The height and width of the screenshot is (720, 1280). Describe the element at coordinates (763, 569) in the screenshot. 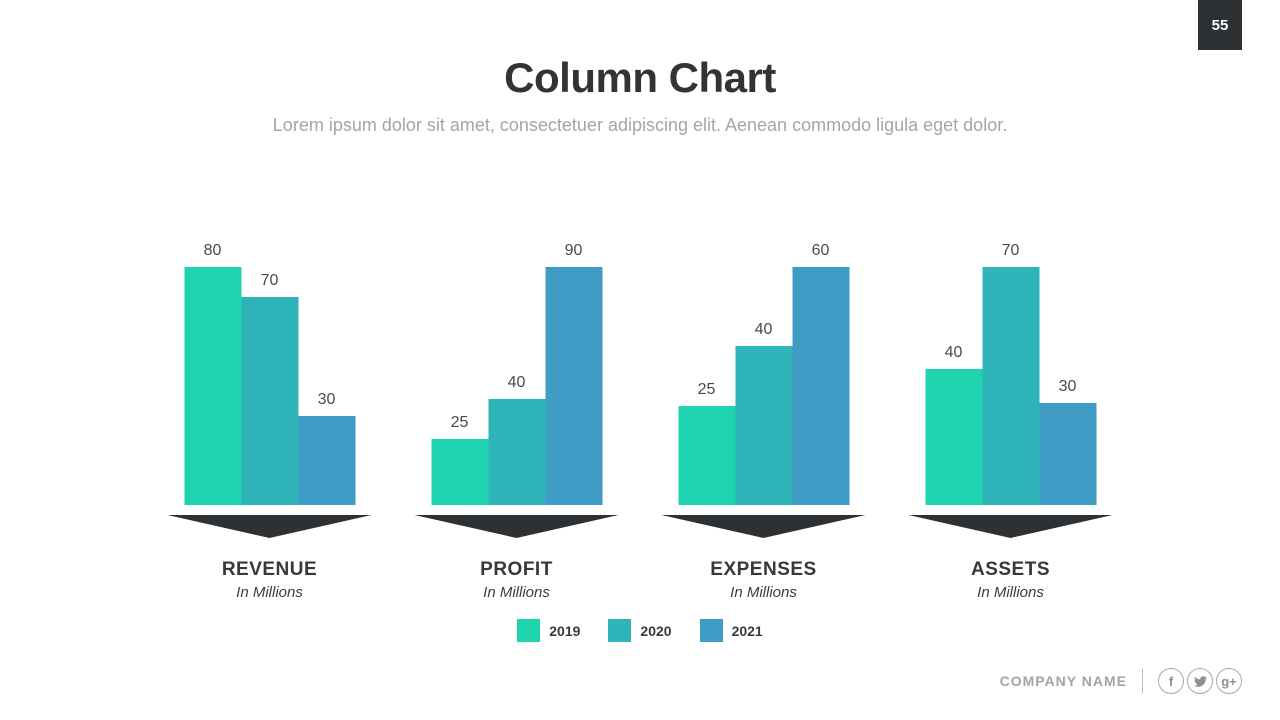

I see `group-label: EXPENSES` at that location.